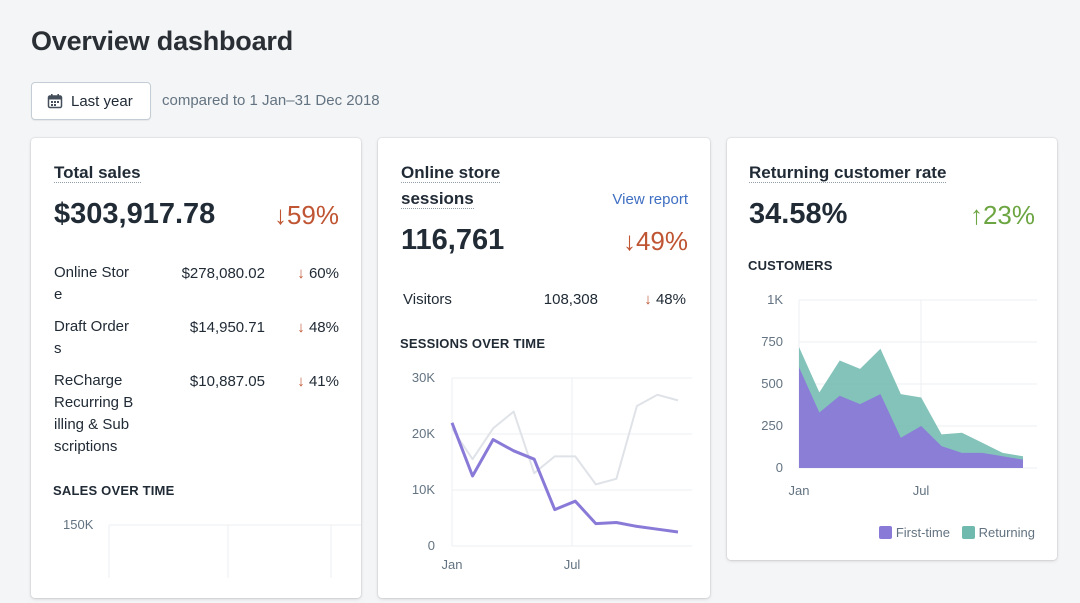 This screenshot has width=1080, height=603. I want to click on sales-row-change: ↓ 60%, so click(318, 273).